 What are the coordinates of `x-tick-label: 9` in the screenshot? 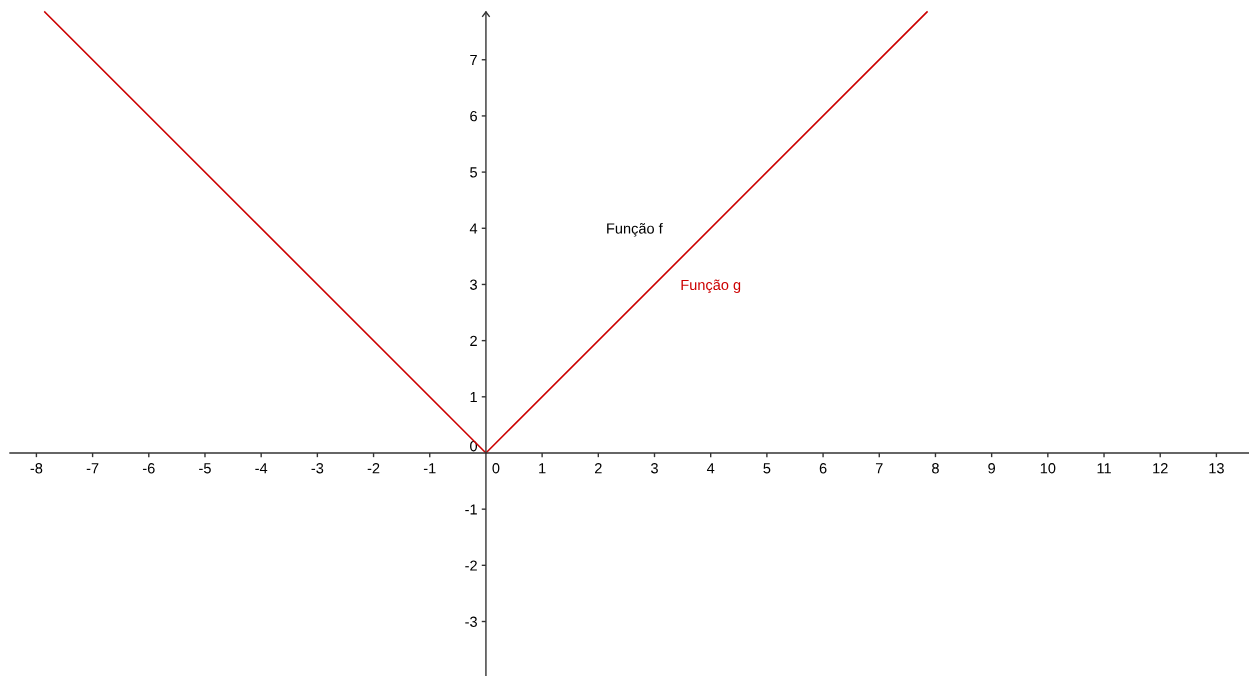 It's located at (992, 468).